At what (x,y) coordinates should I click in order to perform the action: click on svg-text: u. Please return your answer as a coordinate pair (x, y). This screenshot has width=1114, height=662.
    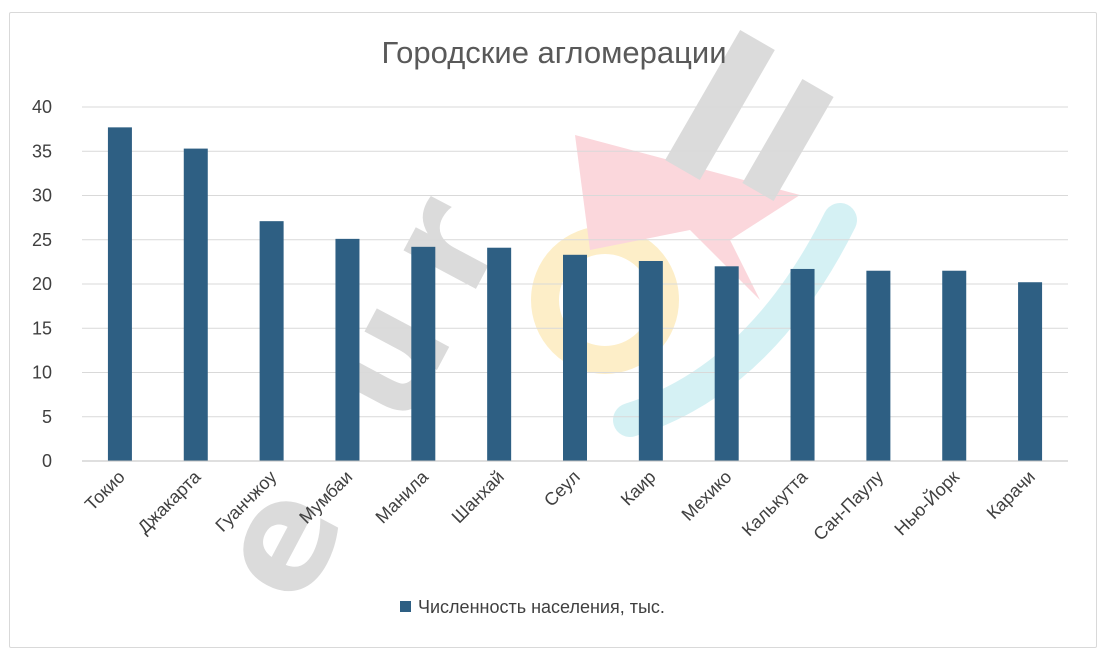
    Looking at the image, I should click on (385, 359).